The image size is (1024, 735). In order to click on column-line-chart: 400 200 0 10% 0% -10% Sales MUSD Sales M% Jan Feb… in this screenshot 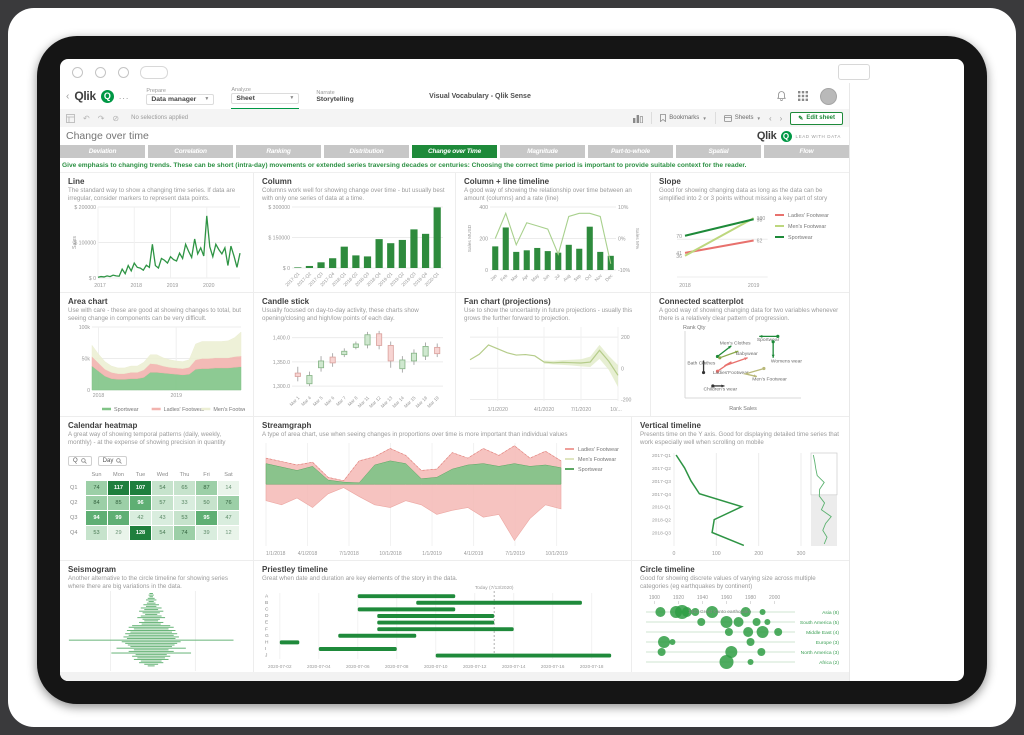, I will do `click(553, 246)`.